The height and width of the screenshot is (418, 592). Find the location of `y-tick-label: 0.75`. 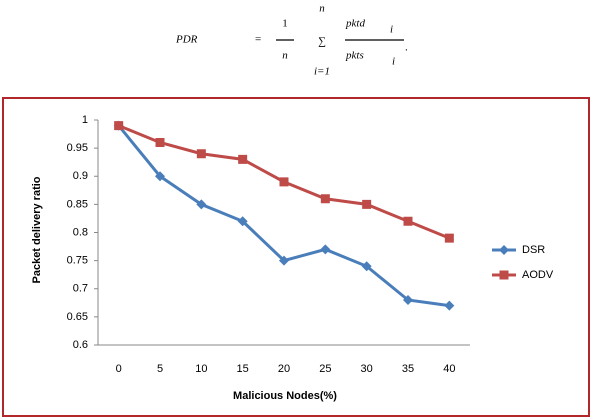

y-tick-label: 0.75 is located at coordinates (77, 261).